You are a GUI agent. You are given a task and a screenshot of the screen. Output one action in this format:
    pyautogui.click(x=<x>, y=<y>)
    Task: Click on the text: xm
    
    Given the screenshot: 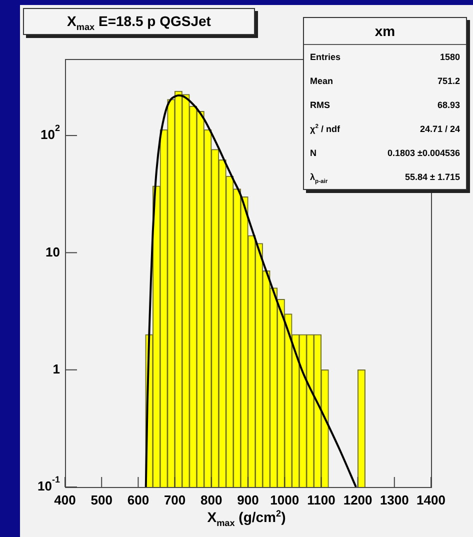 What is the action you would take?
    pyautogui.click(x=385, y=31)
    